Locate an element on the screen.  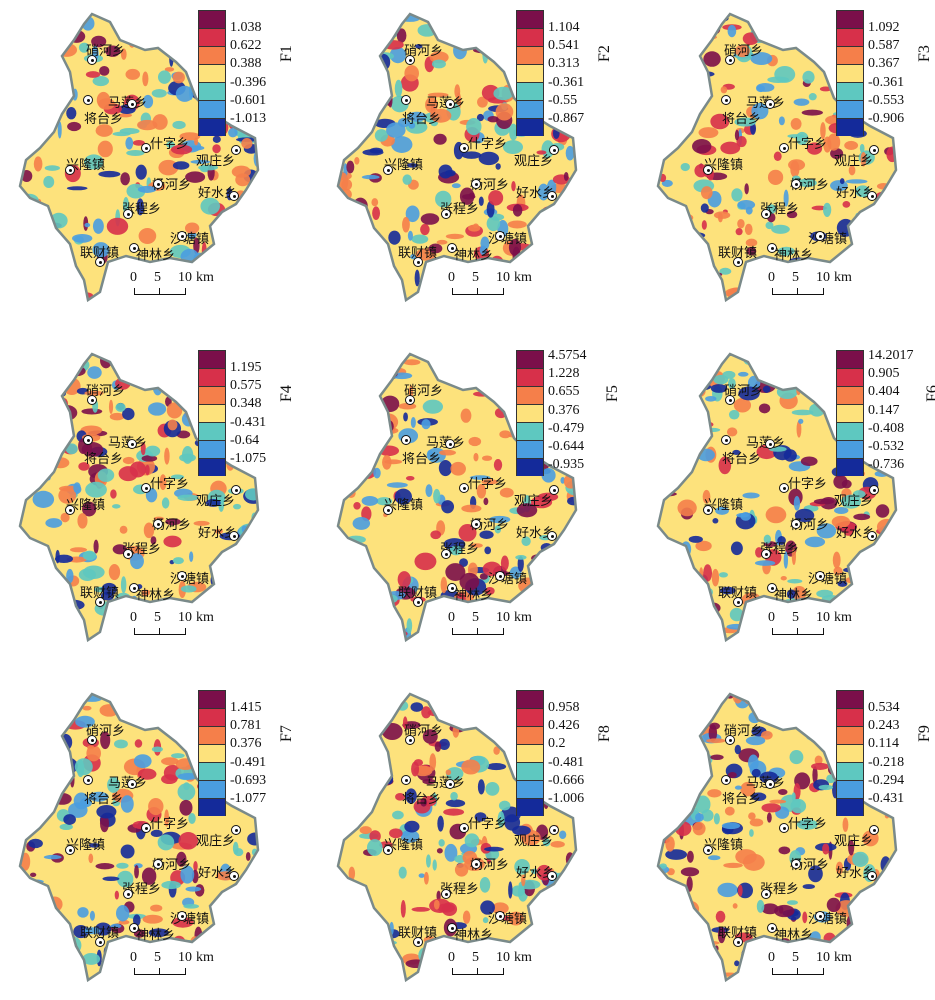
place-label: 好水乡 is located at coordinates (536, 193).